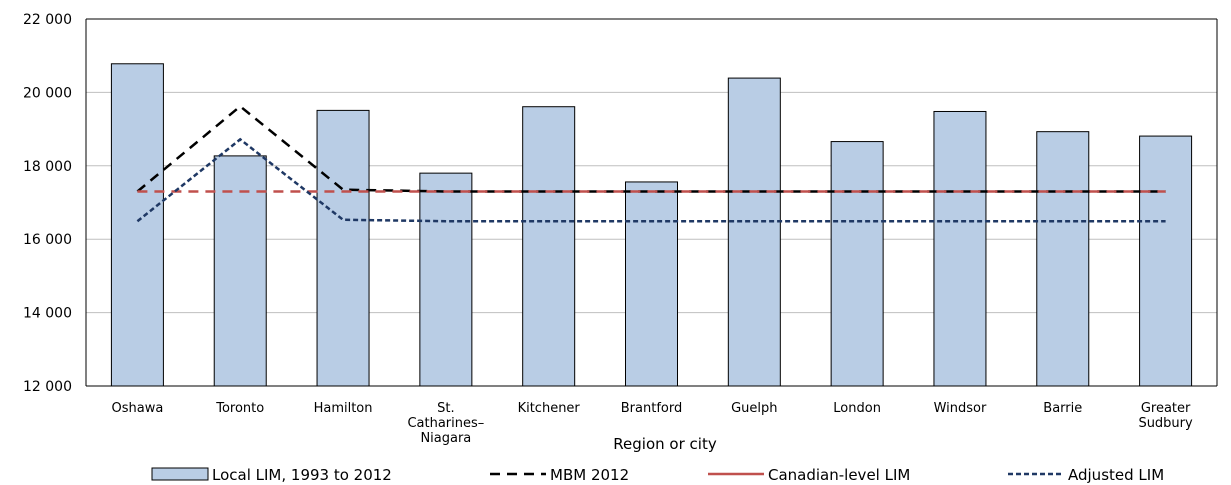 This screenshot has height=485, width=1231. I want to click on x-tick-label: Toronto, so click(239, 408).